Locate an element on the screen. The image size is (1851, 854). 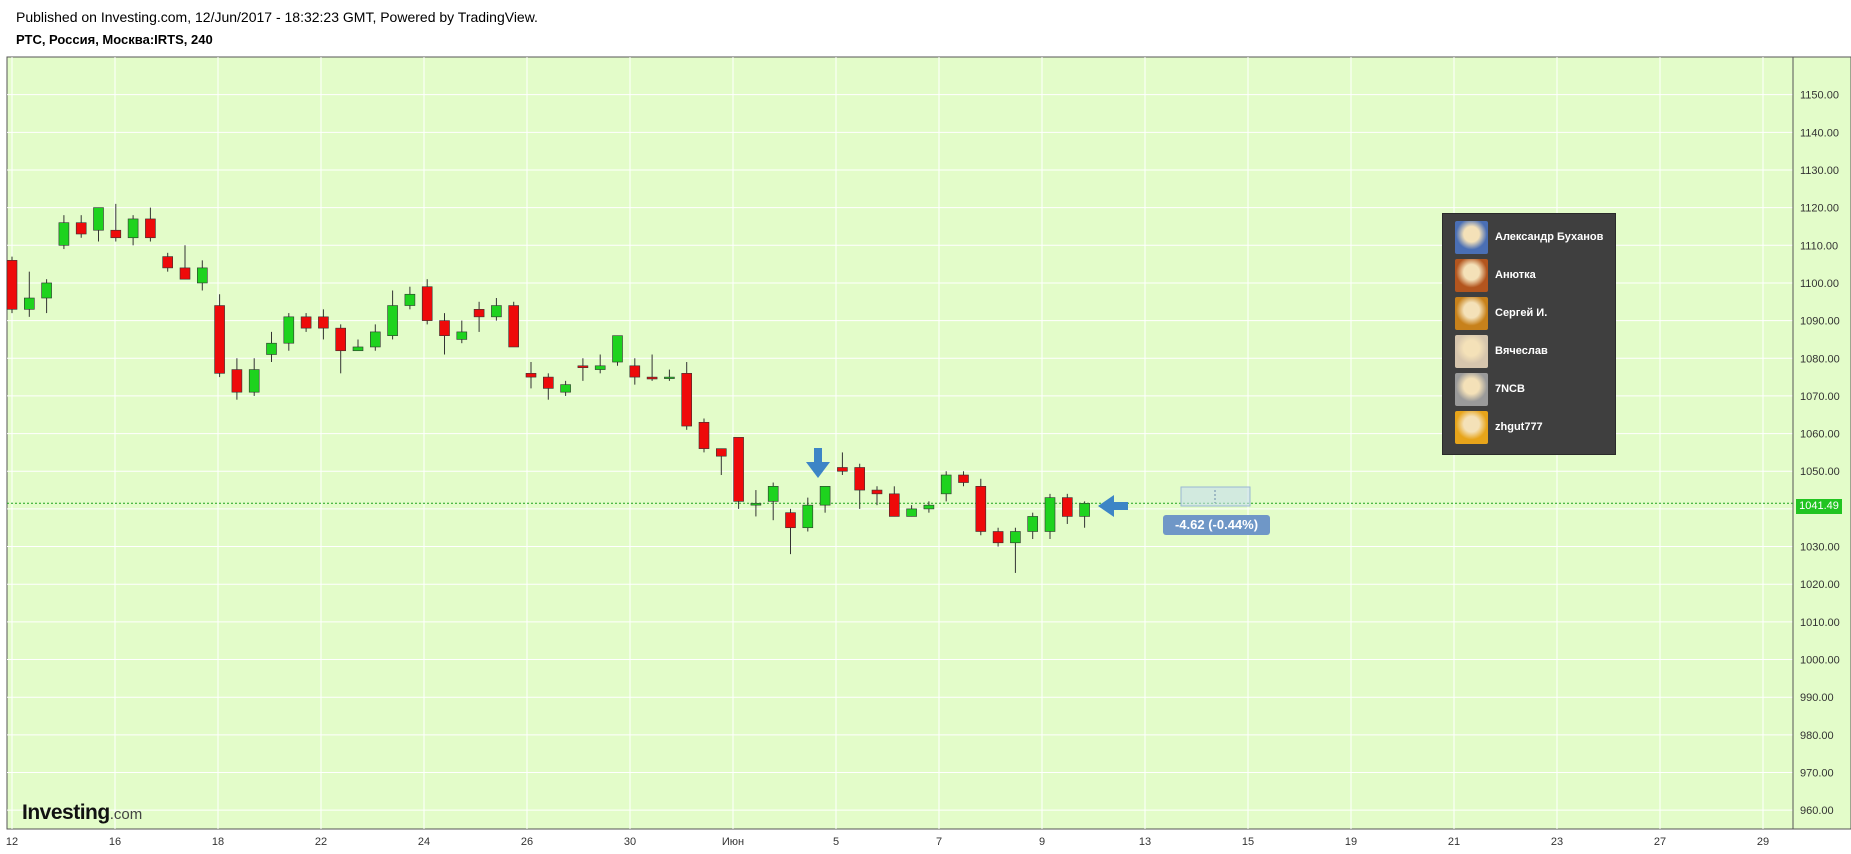
user-name: Александр Буханов is located at coordinates (1549, 237).